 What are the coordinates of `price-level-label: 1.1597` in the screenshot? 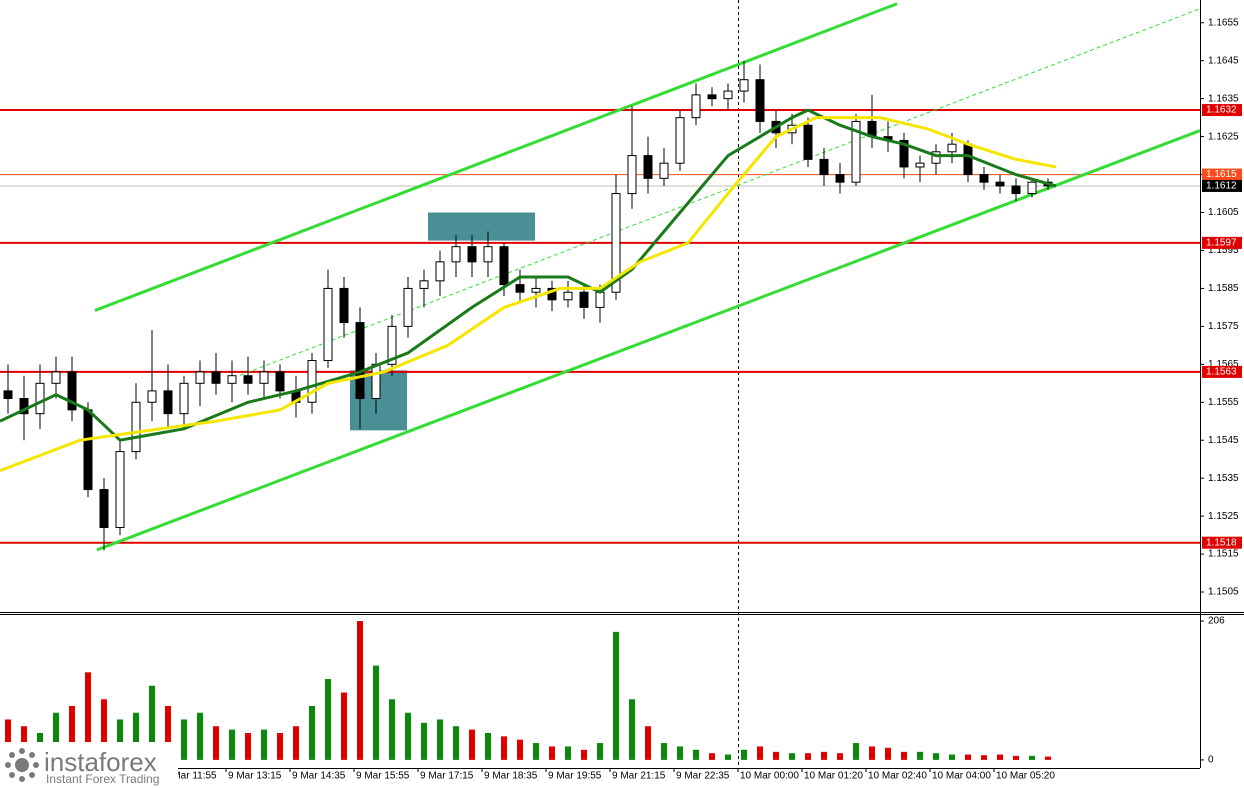 It's located at (1221, 243).